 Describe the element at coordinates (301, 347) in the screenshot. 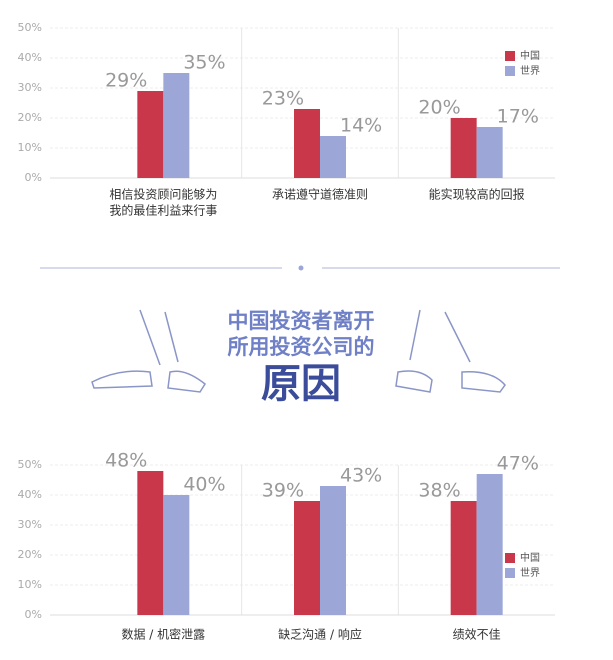

I see `banner-line: 所用投资公司的` at that location.